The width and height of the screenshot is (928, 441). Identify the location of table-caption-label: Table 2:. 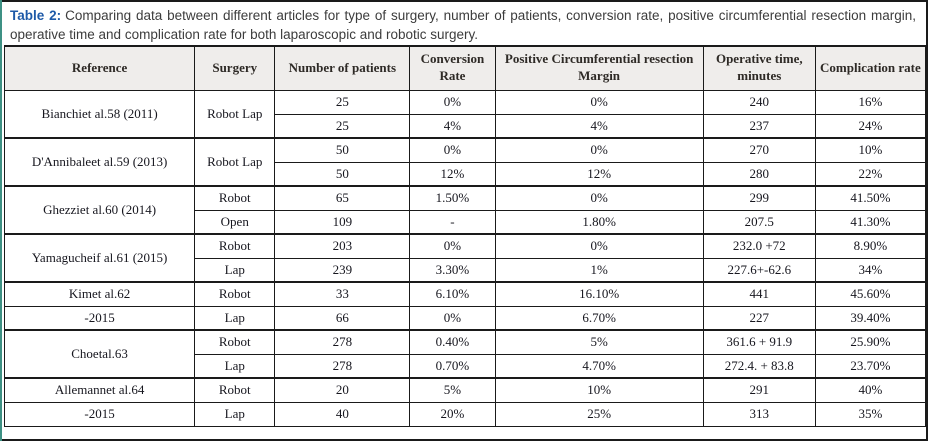
(36, 15).